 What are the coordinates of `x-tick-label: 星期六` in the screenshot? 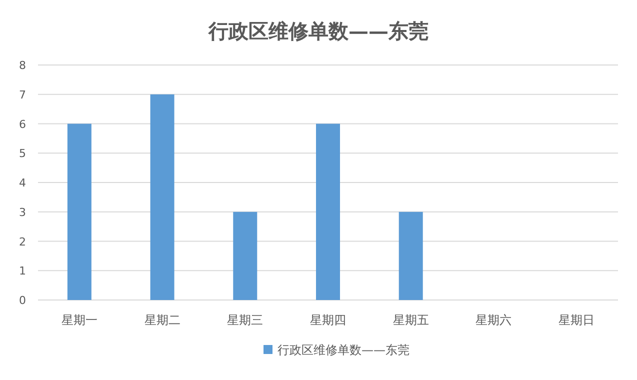 It's located at (494, 320).